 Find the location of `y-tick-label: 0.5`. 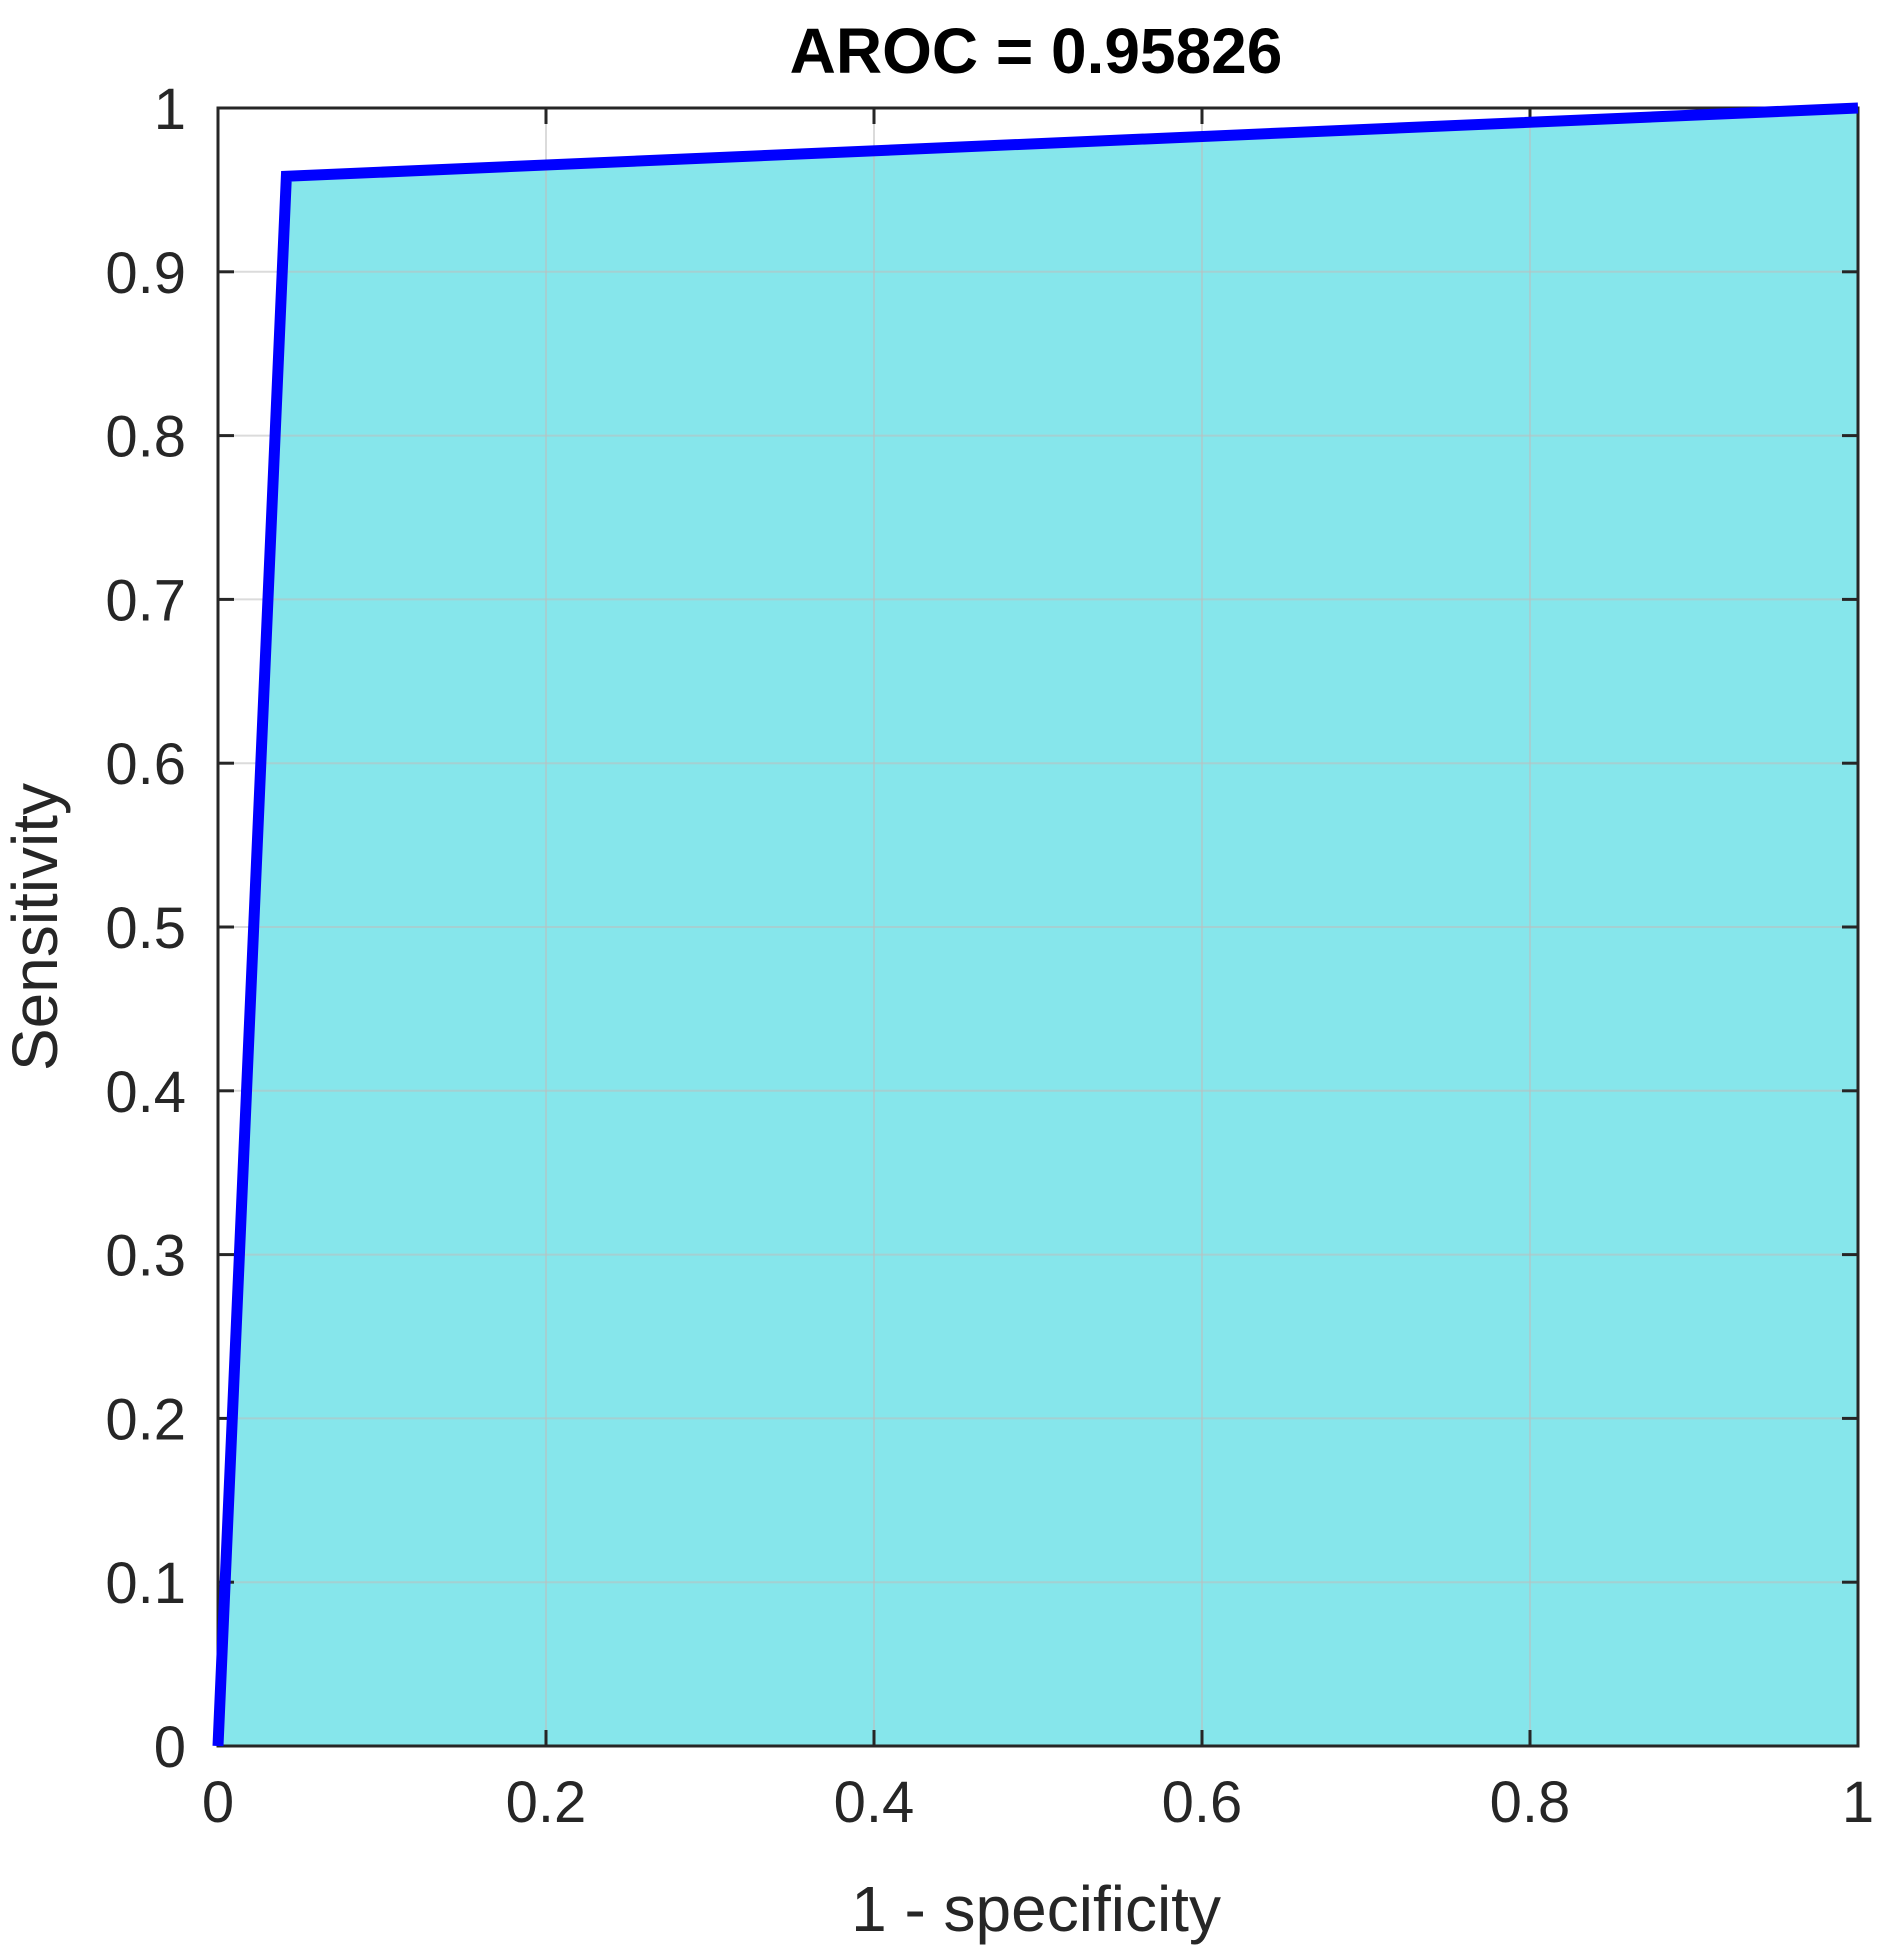

y-tick-label: 0.5 is located at coordinates (145, 928).